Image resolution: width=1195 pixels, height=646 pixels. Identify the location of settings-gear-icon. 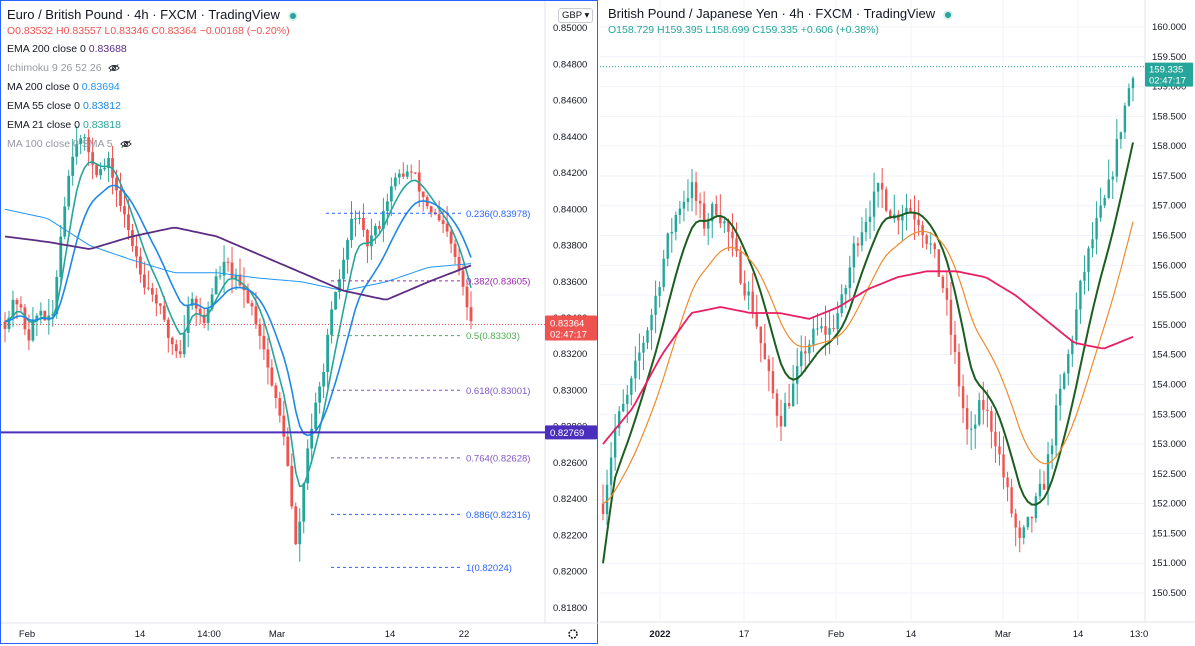
(573, 634).